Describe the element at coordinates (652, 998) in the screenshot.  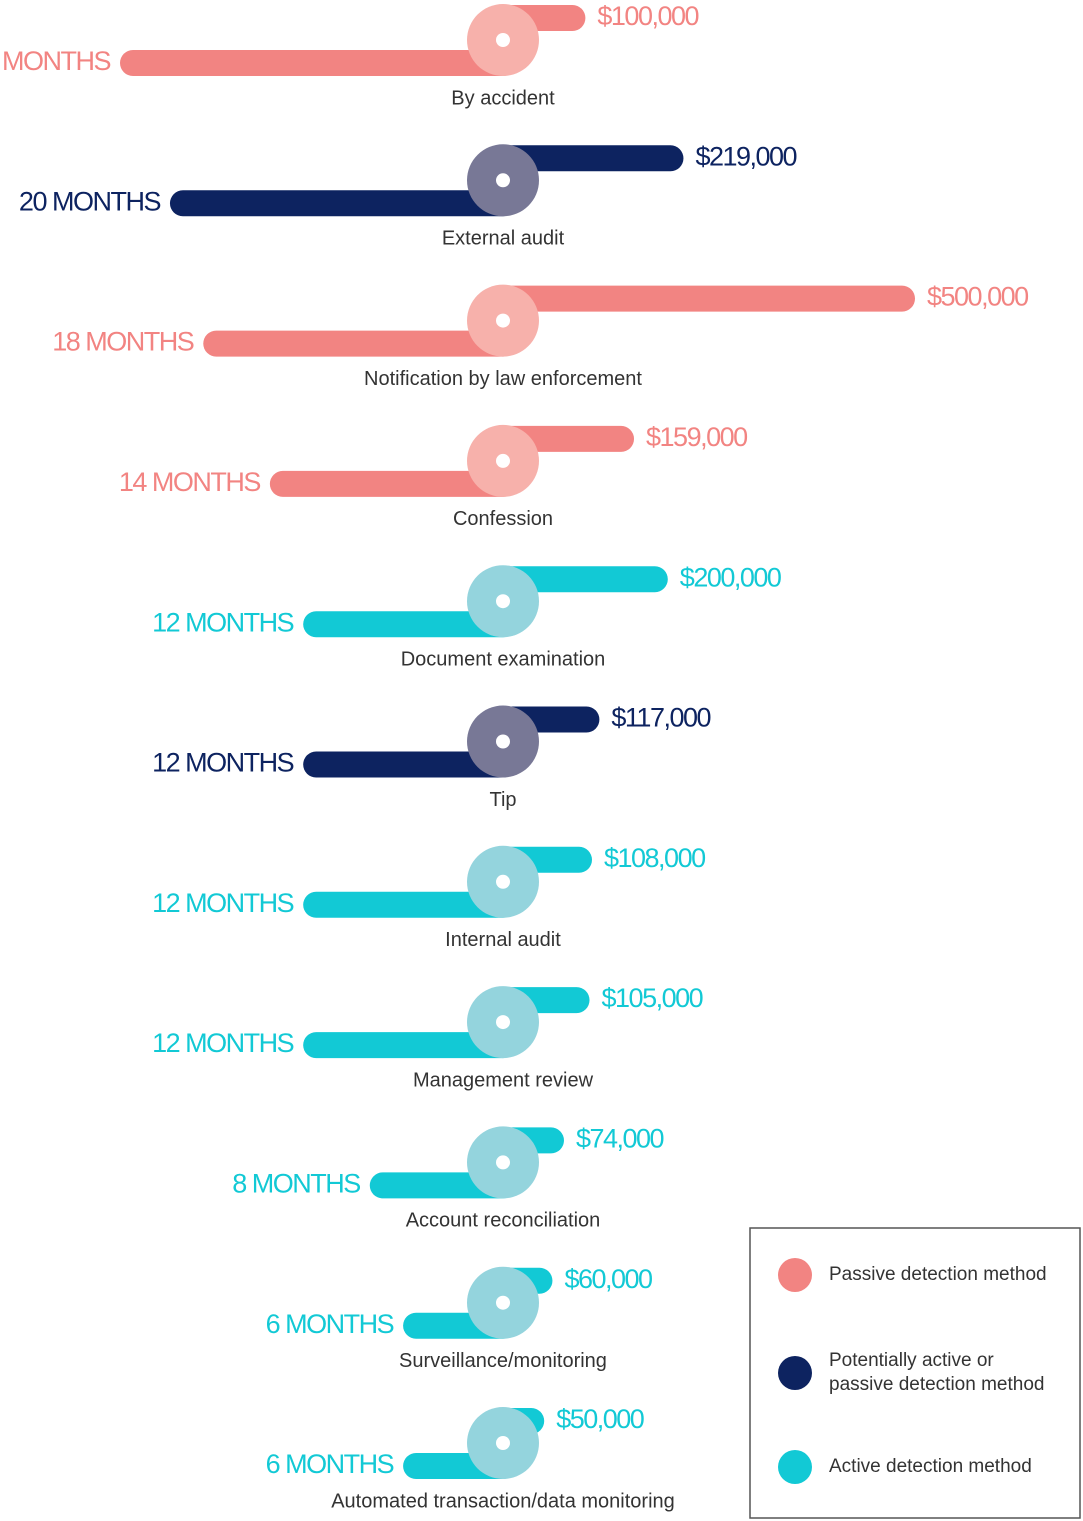
I see `loss-label: $105,000` at that location.